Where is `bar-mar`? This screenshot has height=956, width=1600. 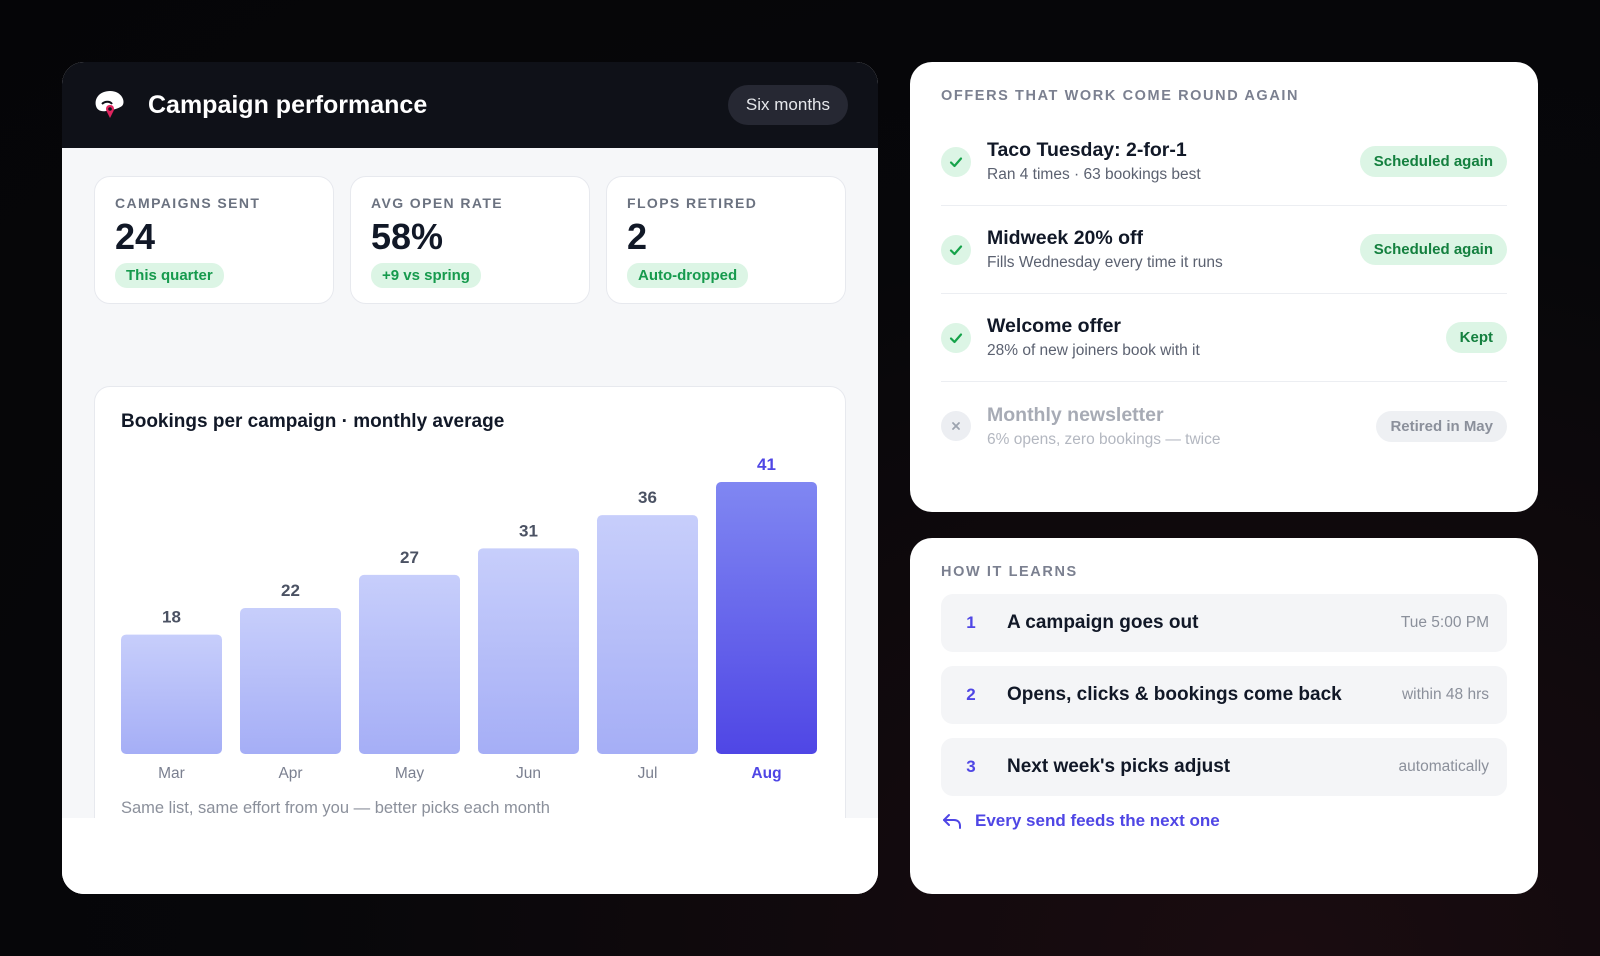 bar-mar is located at coordinates (171, 694).